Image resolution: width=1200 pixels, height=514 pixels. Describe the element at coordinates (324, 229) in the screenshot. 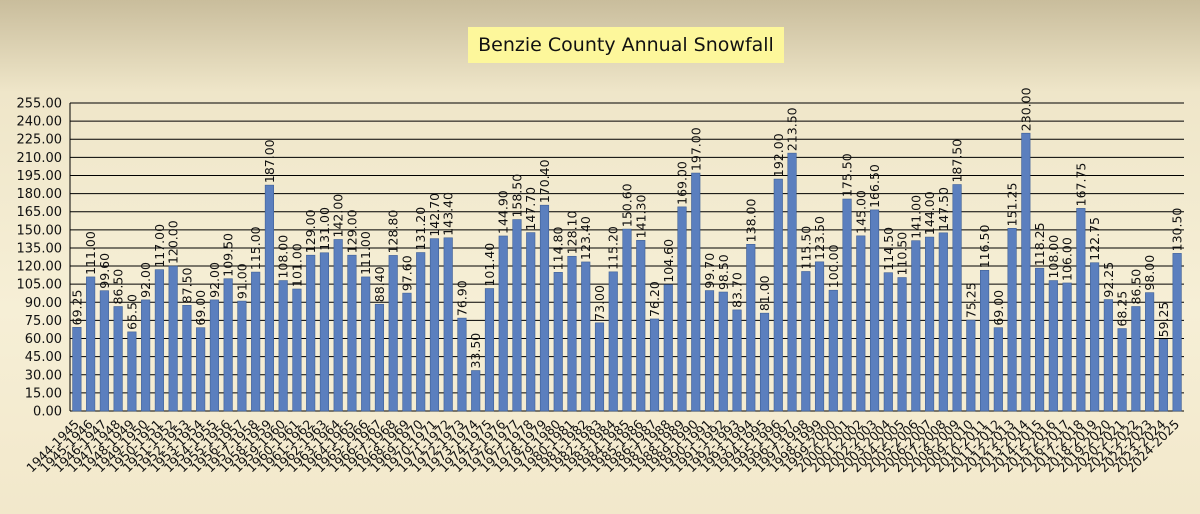

I see `data-label: 131.00` at that location.